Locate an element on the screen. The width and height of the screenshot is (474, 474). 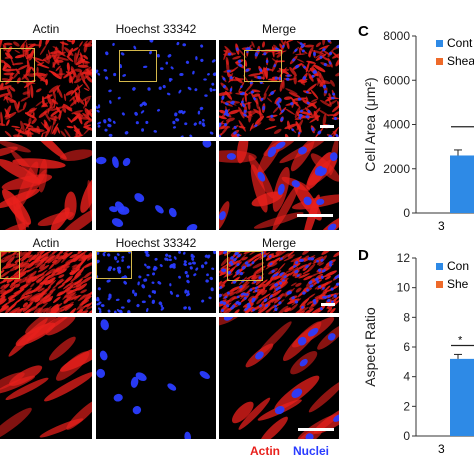
y-axis-label: Aspect Ratio is located at coordinates (370, 347).